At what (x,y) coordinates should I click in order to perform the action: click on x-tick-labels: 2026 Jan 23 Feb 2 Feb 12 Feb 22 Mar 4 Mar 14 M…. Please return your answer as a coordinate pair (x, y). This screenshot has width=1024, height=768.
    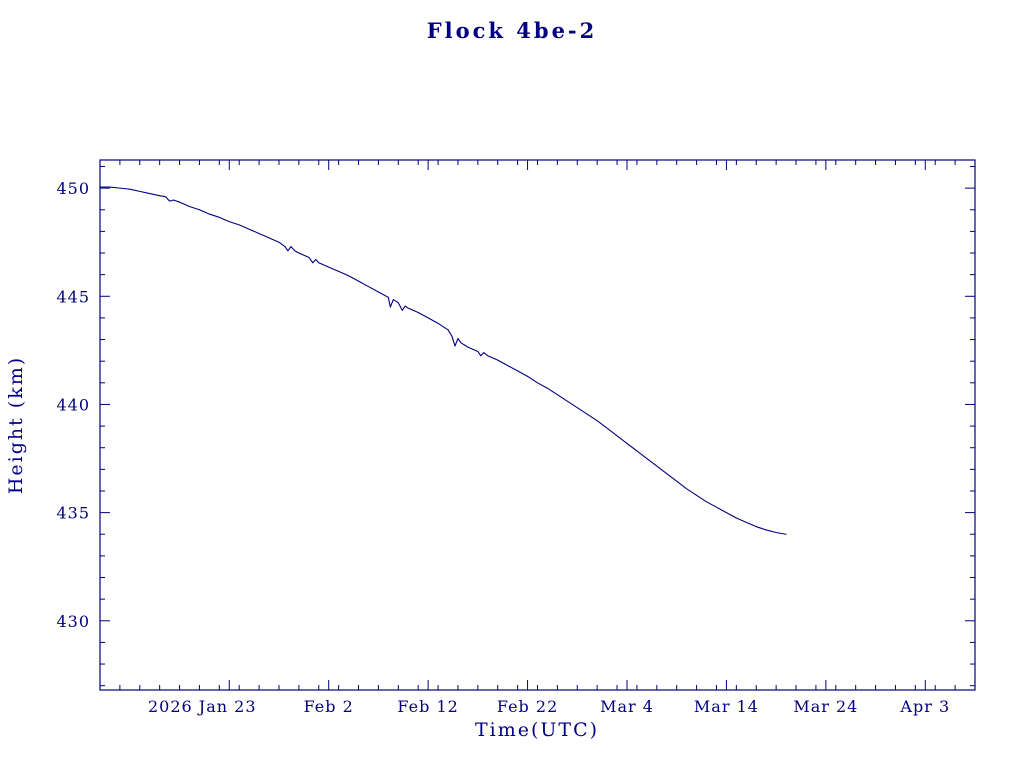
    Looking at the image, I should click on (549, 706).